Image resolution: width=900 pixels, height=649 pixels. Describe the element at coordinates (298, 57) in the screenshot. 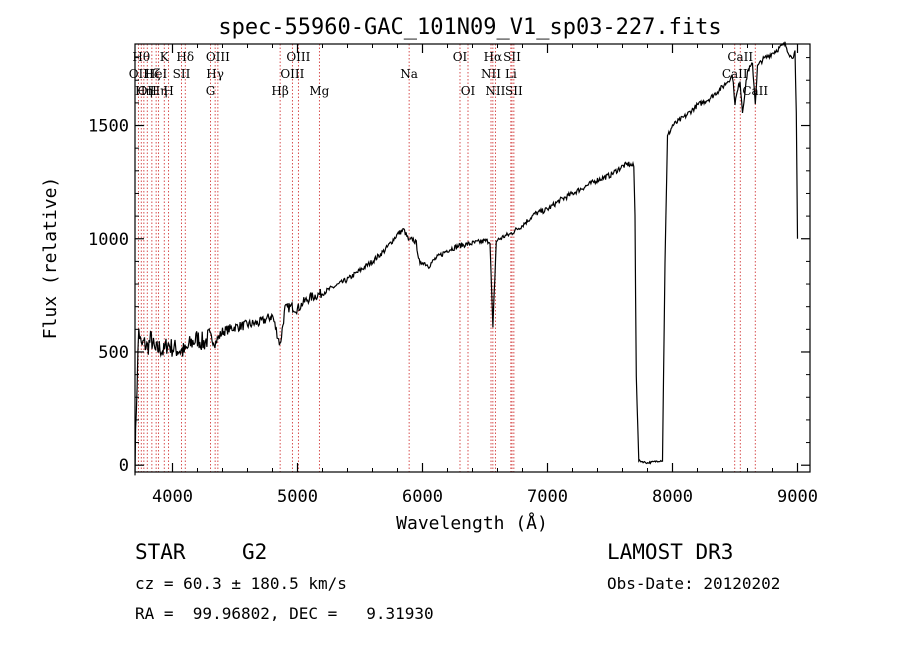

I see `line-label-5007: OIII` at that location.